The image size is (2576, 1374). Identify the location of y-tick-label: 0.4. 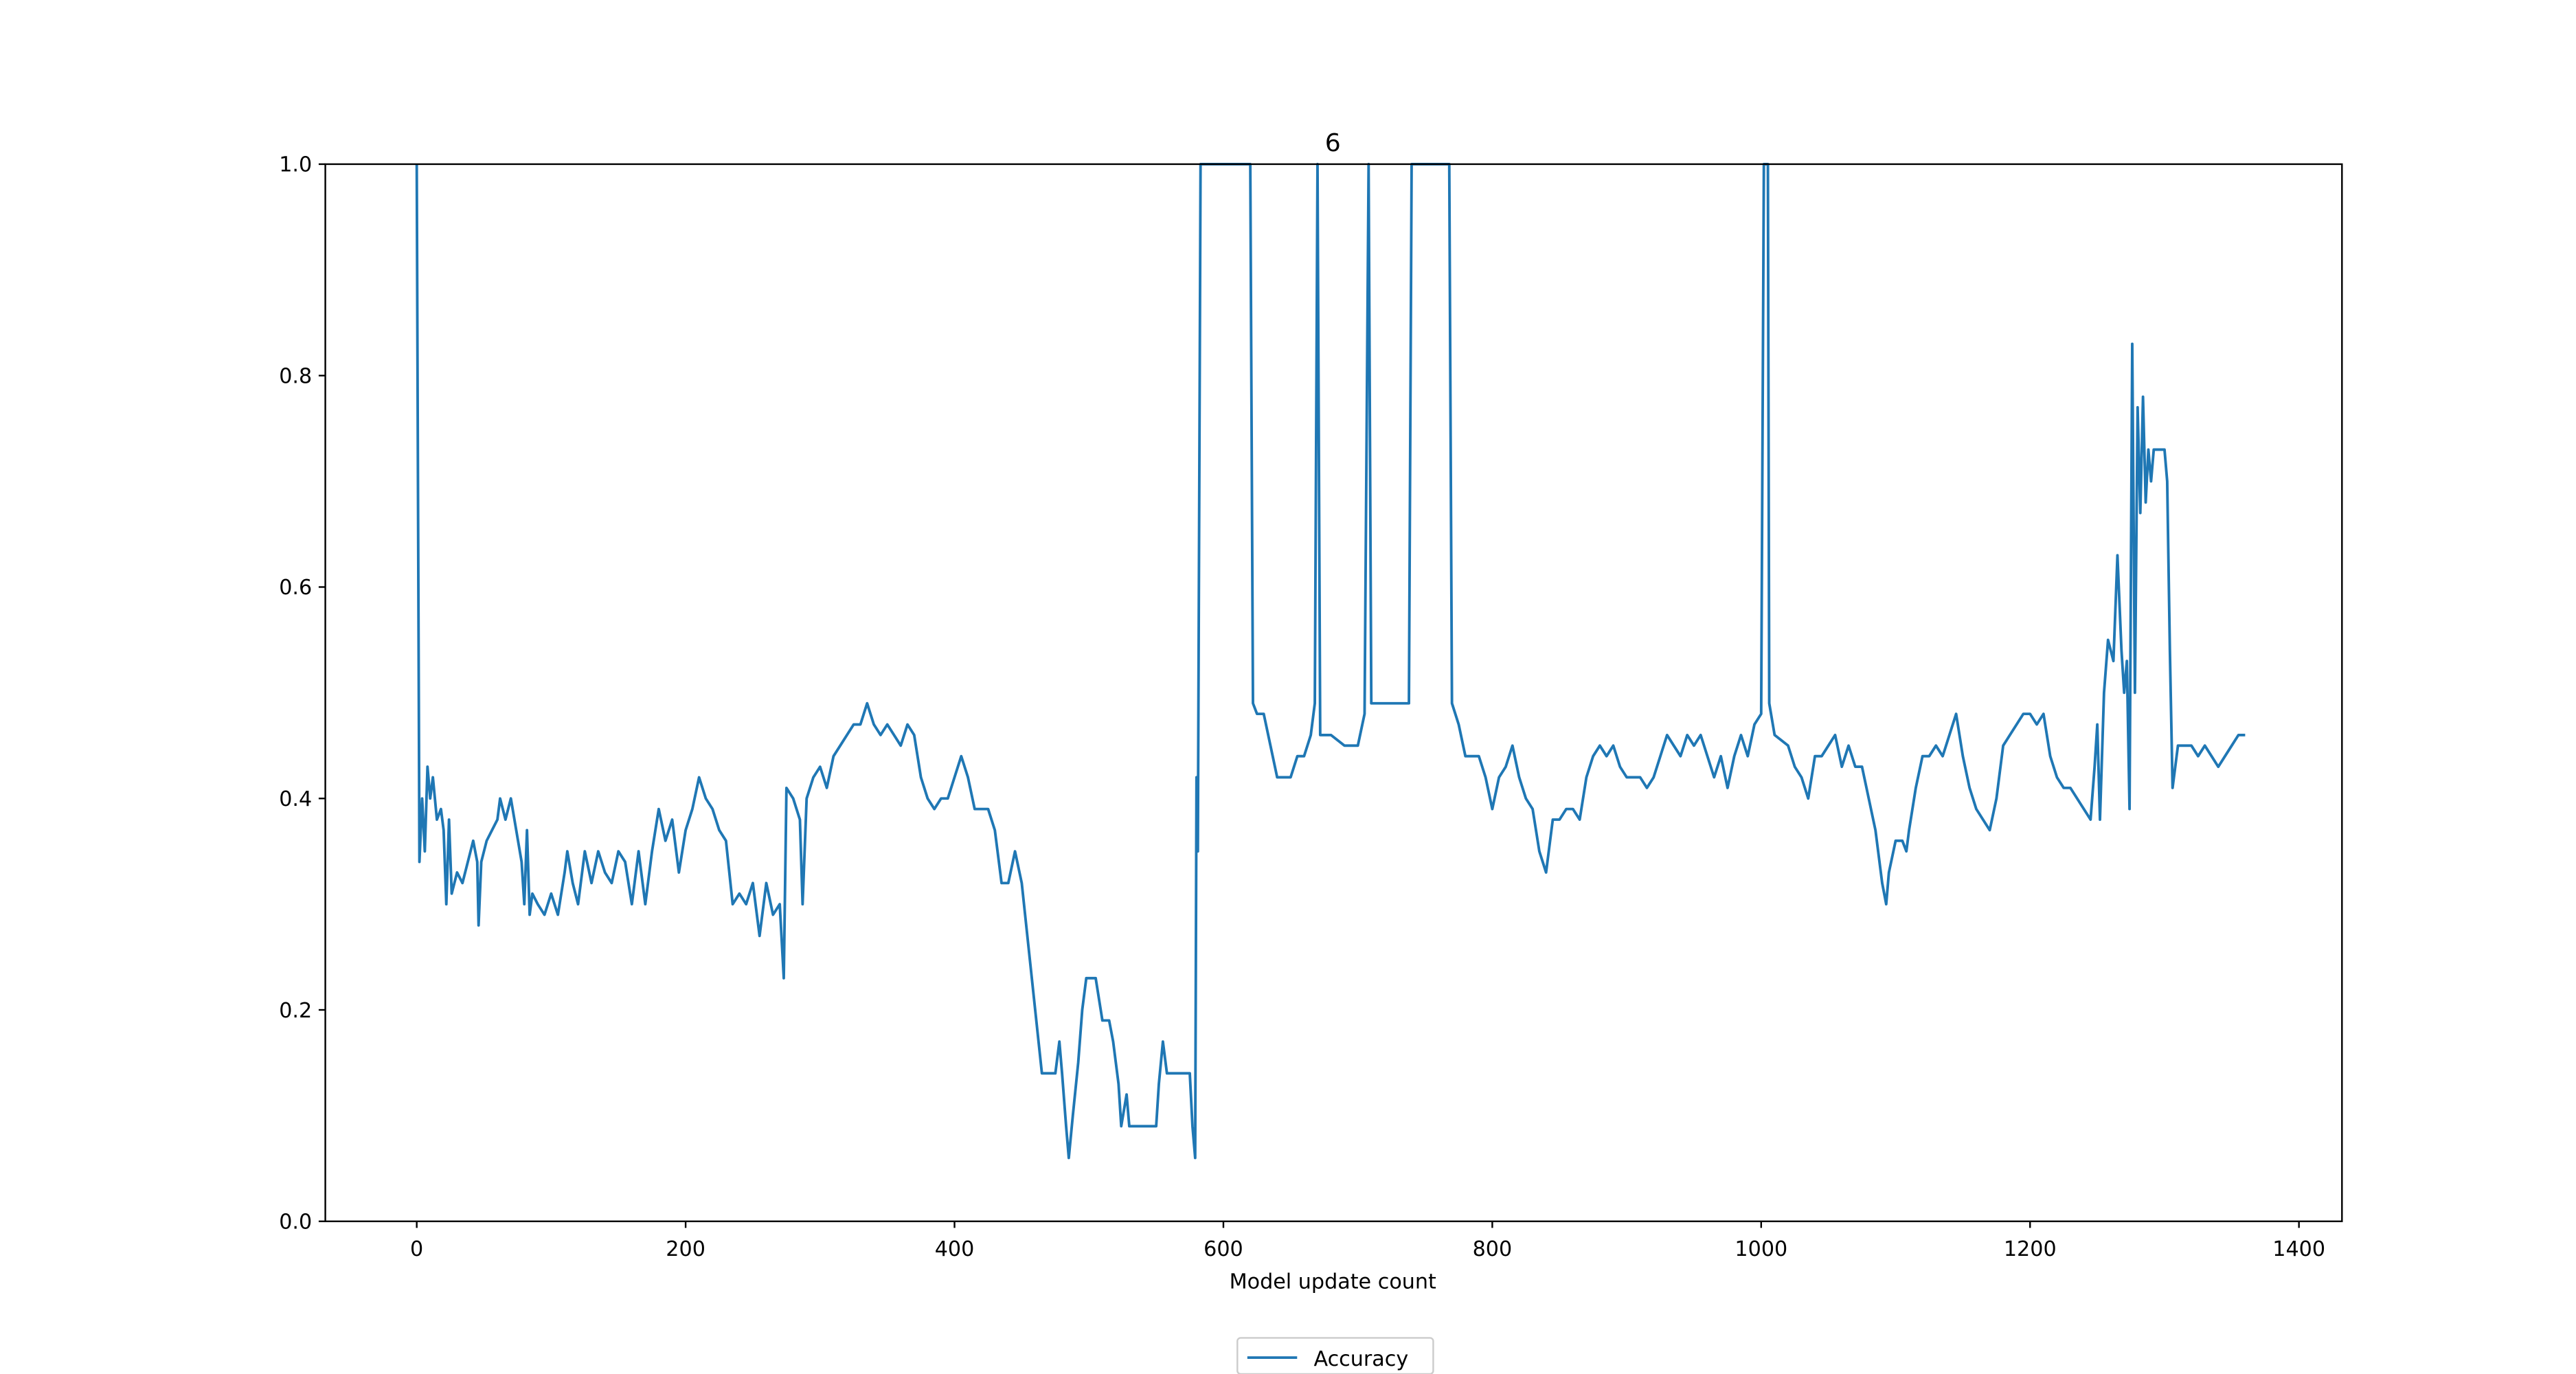
(295, 799).